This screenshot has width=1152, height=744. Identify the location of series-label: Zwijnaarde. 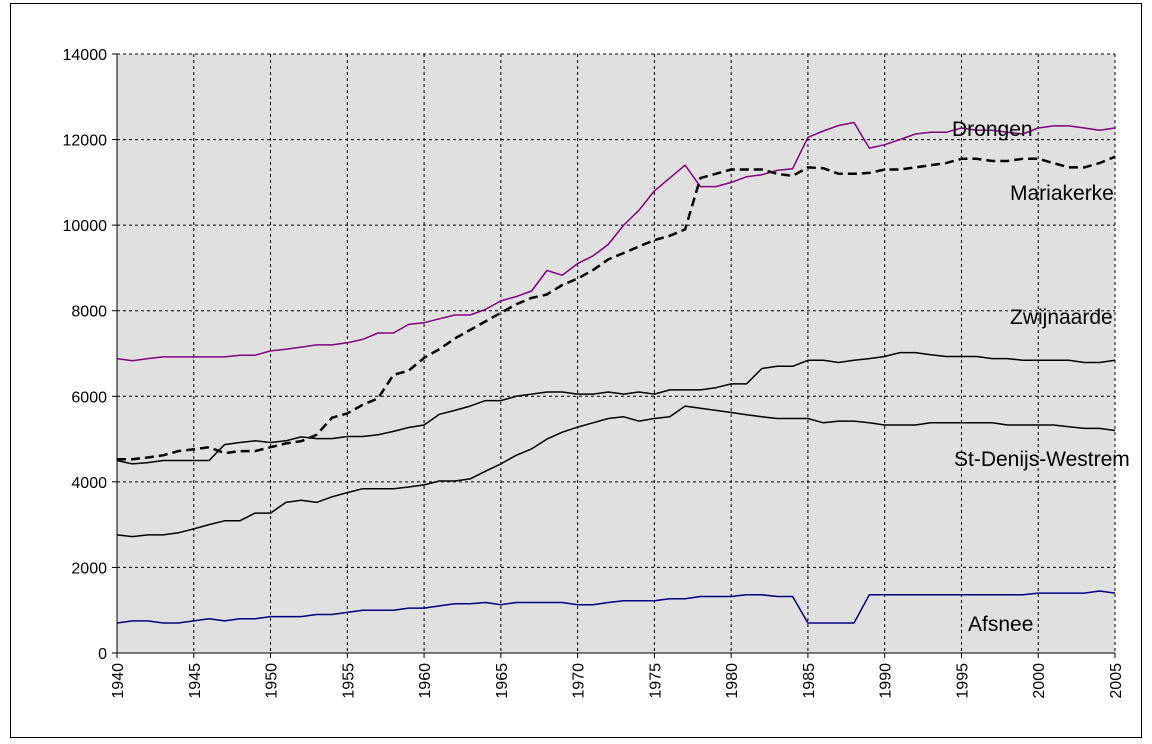
(1061, 317).